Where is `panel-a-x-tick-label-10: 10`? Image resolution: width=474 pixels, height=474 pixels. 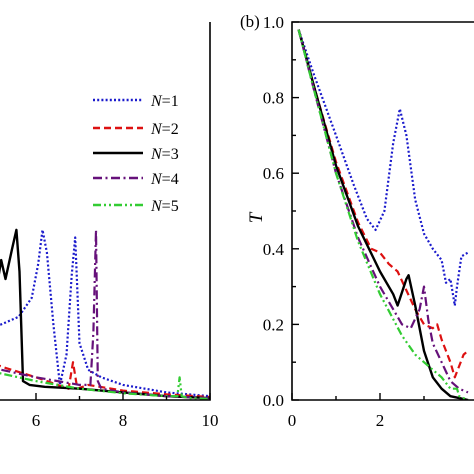
panel-a-x-tick-label-10: 10 is located at coordinates (210, 420).